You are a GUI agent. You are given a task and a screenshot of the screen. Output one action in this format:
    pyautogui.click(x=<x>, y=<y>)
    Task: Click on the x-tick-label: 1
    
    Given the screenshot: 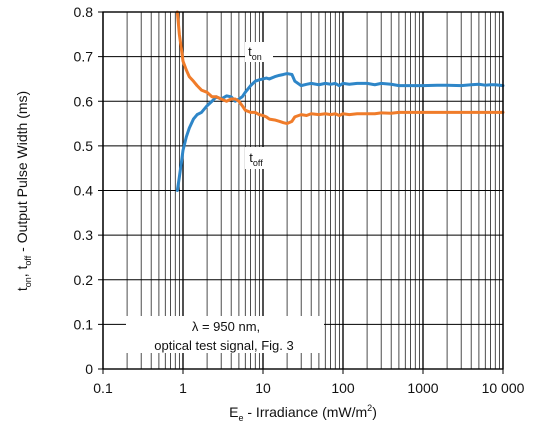 What is the action you would take?
    pyautogui.click(x=183, y=388)
    